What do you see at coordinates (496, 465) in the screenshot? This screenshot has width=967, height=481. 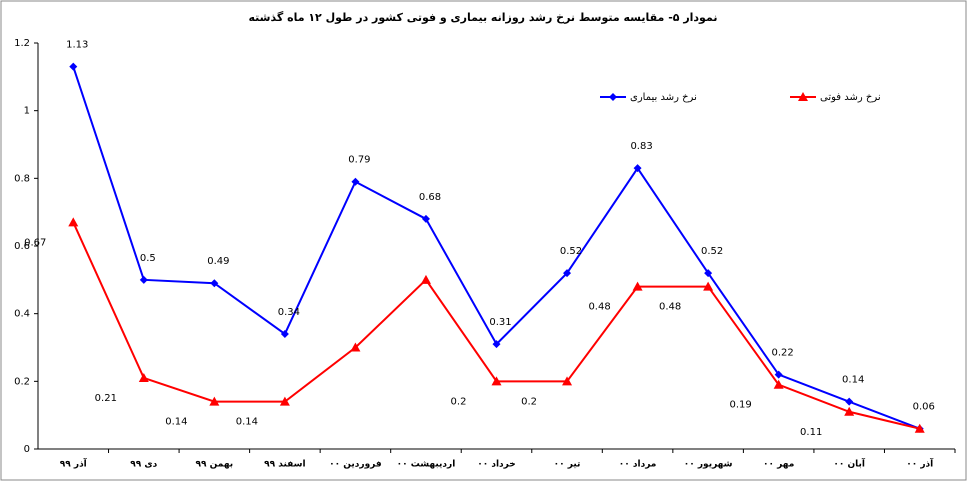 I see `x-tick-label: خرداد ۰۰` at bounding box center [496, 465].